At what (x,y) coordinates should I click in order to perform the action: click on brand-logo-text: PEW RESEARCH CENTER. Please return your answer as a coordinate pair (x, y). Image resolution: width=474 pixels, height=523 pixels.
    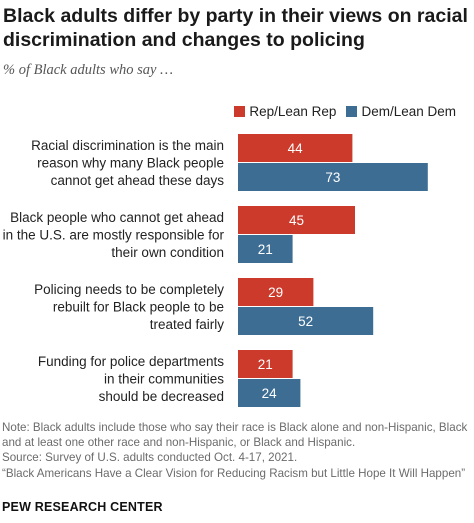
    Looking at the image, I should click on (82, 507).